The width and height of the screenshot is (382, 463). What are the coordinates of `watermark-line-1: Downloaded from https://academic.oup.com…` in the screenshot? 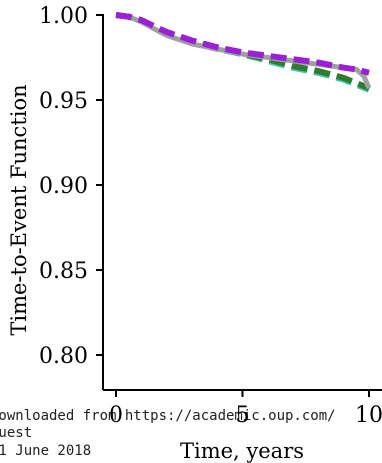 It's located at (168, 416).